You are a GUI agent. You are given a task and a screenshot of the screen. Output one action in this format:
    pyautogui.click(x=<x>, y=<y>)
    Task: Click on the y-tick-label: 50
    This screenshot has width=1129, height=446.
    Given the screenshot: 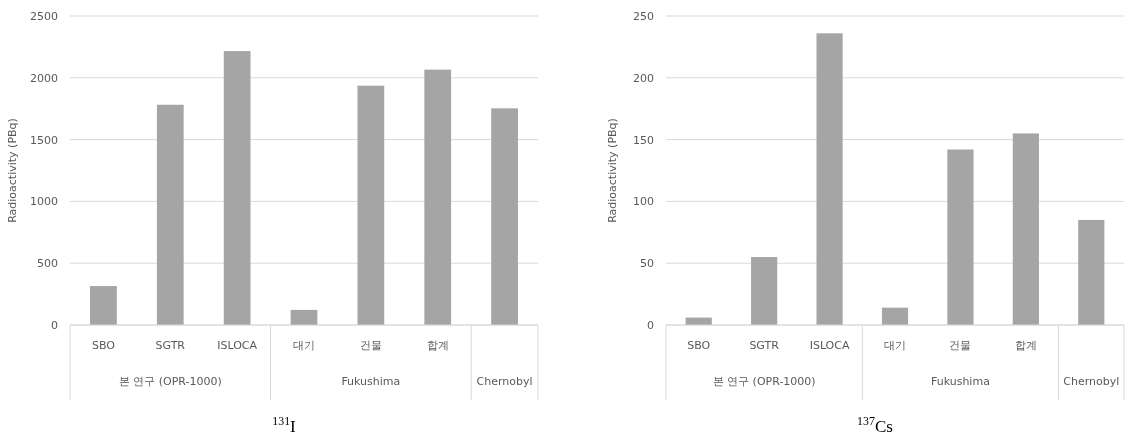 What is the action you would take?
    pyautogui.click(x=647, y=264)
    